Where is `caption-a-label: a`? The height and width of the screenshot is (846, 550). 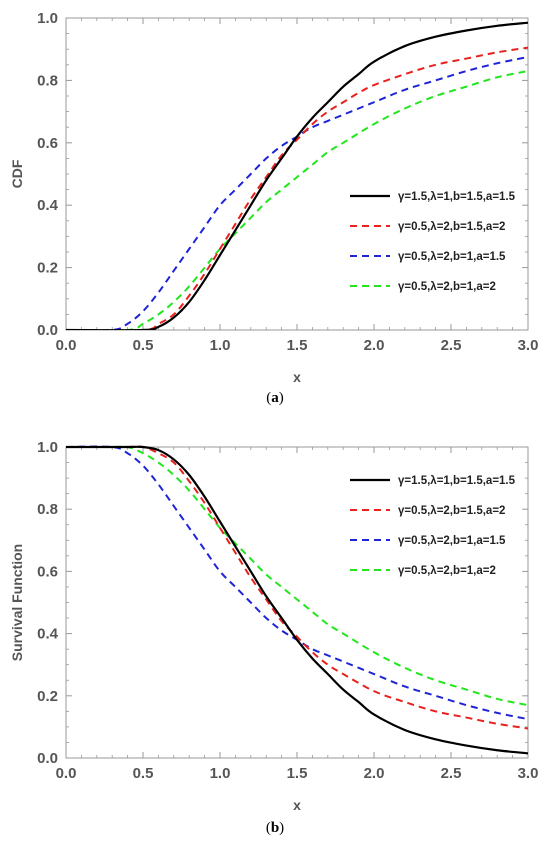 caption-a-label: a is located at coordinates (275, 398).